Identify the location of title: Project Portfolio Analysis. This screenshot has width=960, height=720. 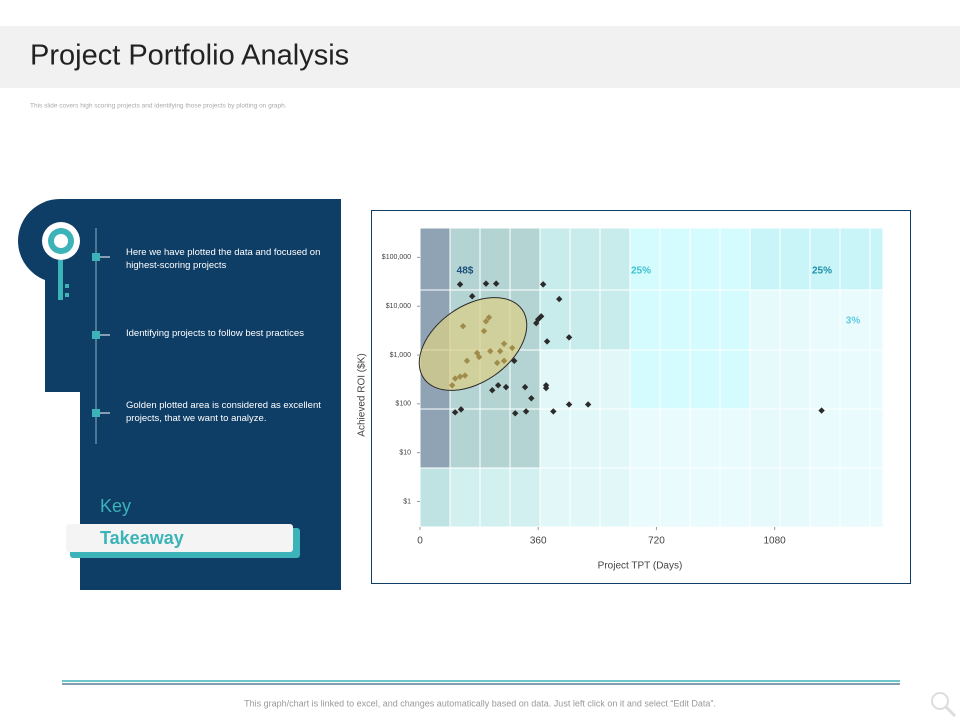
(189, 56).